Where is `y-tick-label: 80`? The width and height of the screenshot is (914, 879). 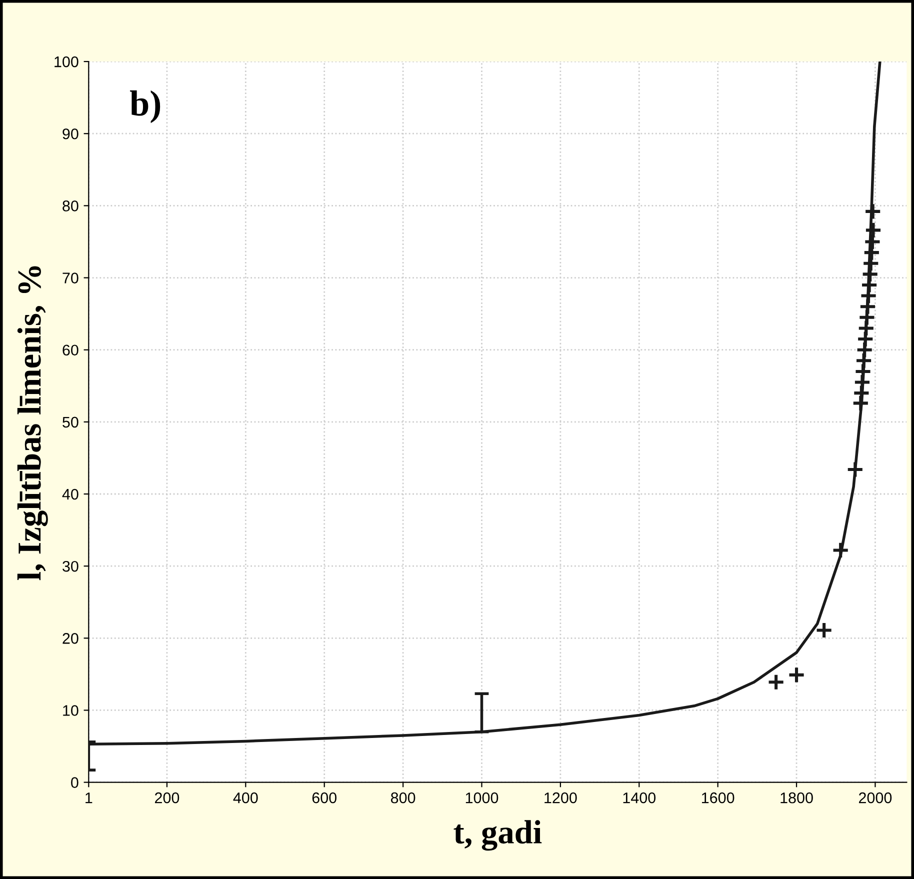 y-tick-label: 80 is located at coordinates (70, 206).